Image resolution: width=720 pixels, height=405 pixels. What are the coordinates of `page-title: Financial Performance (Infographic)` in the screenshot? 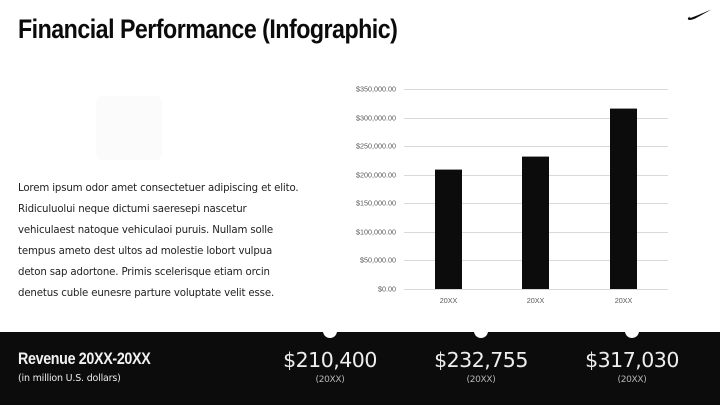 It's located at (208, 29).